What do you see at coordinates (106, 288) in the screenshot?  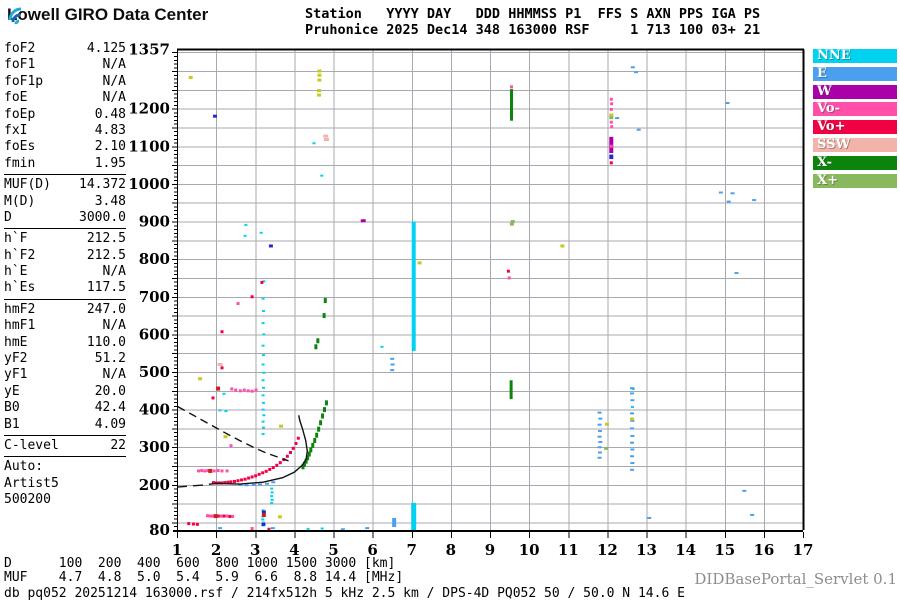 I see `param-value: 117.5` at bounding box center [106, 288].